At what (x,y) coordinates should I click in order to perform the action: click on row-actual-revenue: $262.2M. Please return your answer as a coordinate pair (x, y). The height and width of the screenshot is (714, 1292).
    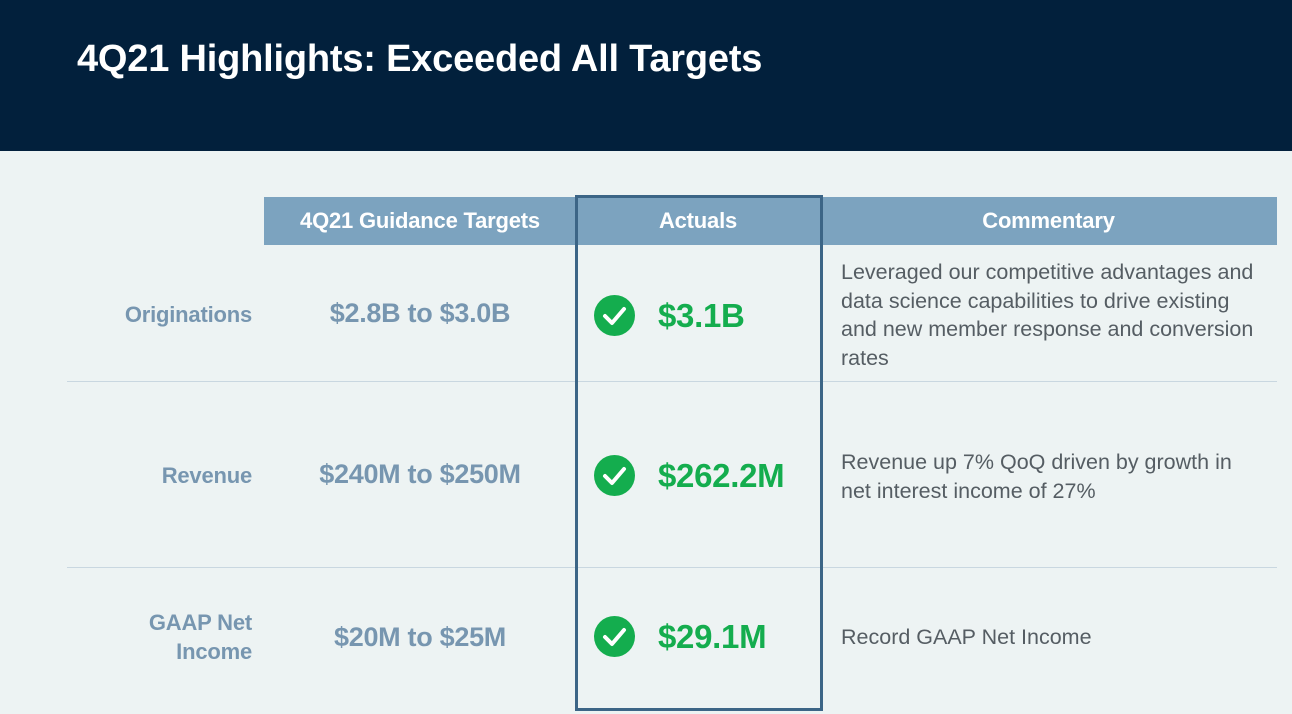
    Looking at the image, I should click on (689, 475).